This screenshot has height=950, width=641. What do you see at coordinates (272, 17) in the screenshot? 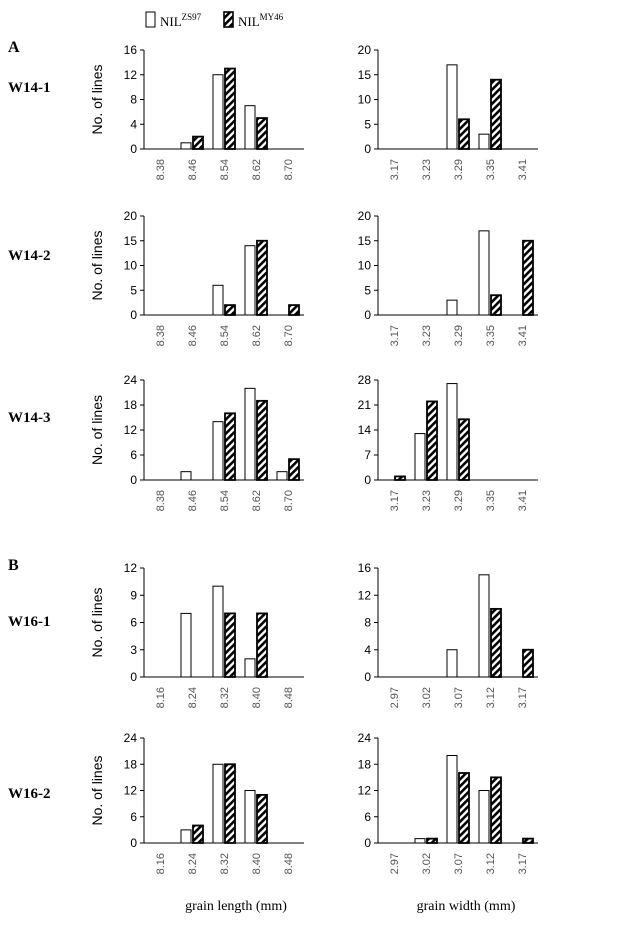
I see `legend-label-my46-sup: MY46` at bounding box center [272, 17].